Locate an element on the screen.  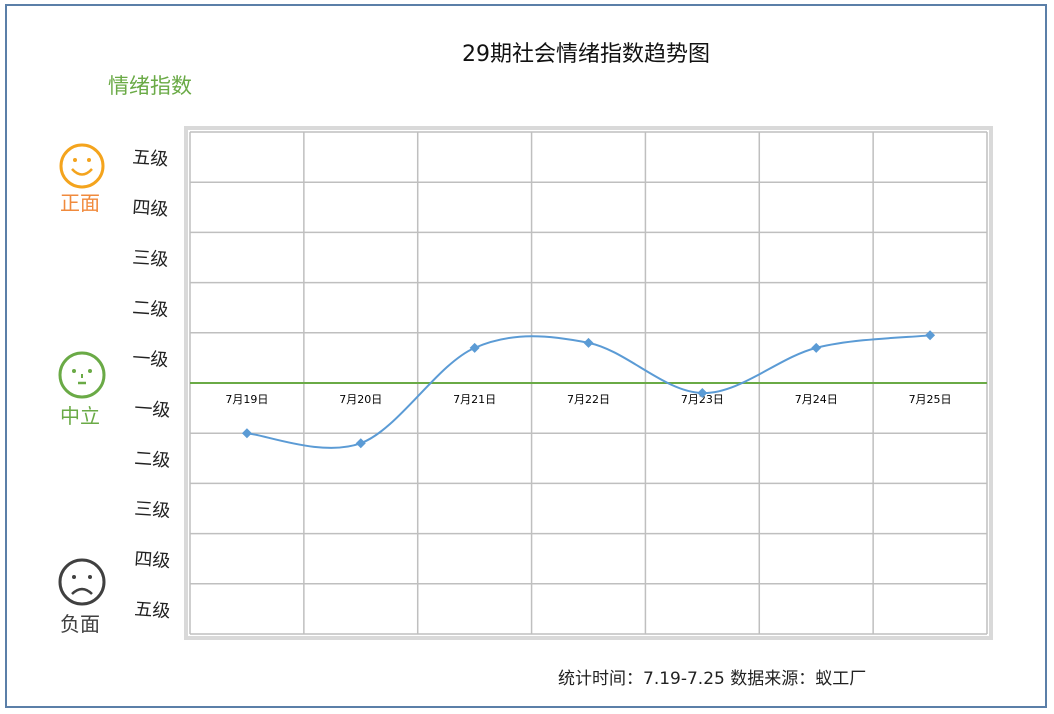
x-tick-label: 7月23日 is located at coordinates (702, 399).